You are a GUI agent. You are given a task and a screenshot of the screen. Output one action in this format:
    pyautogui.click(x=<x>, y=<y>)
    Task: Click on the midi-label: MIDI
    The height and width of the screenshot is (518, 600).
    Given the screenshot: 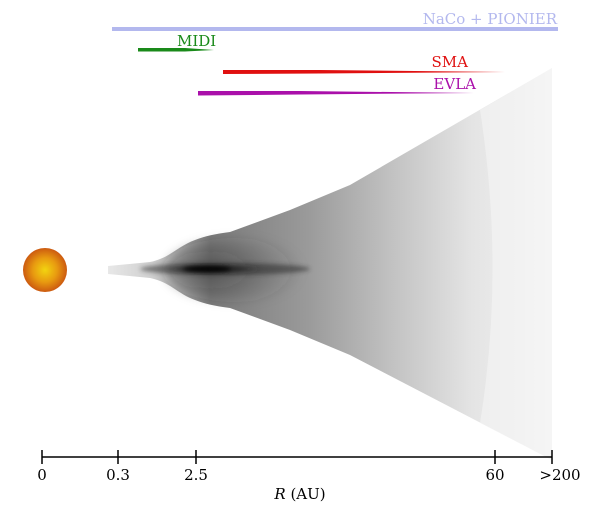 What is the action you would take?
    pyautogui.click(x=196, y=41)
    